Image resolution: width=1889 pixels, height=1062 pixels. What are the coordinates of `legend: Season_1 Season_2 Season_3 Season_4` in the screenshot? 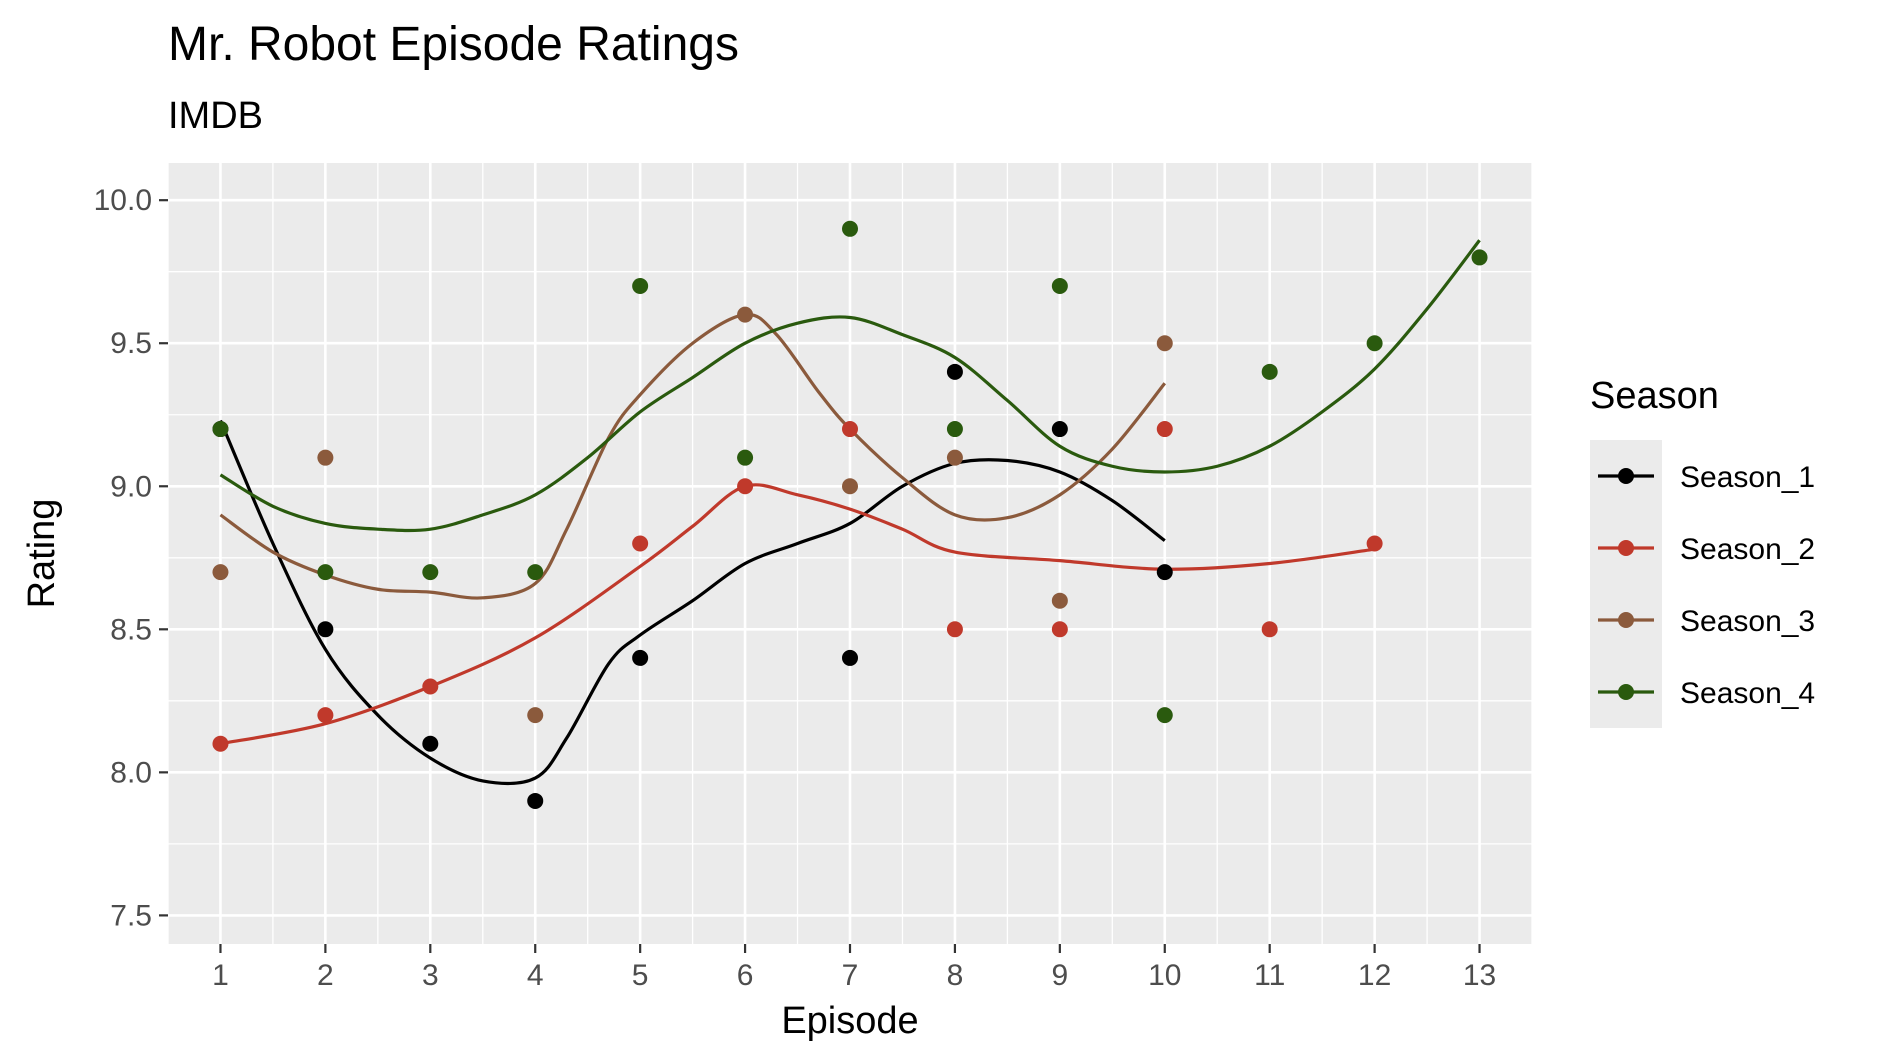 It's located at (1702, 584).